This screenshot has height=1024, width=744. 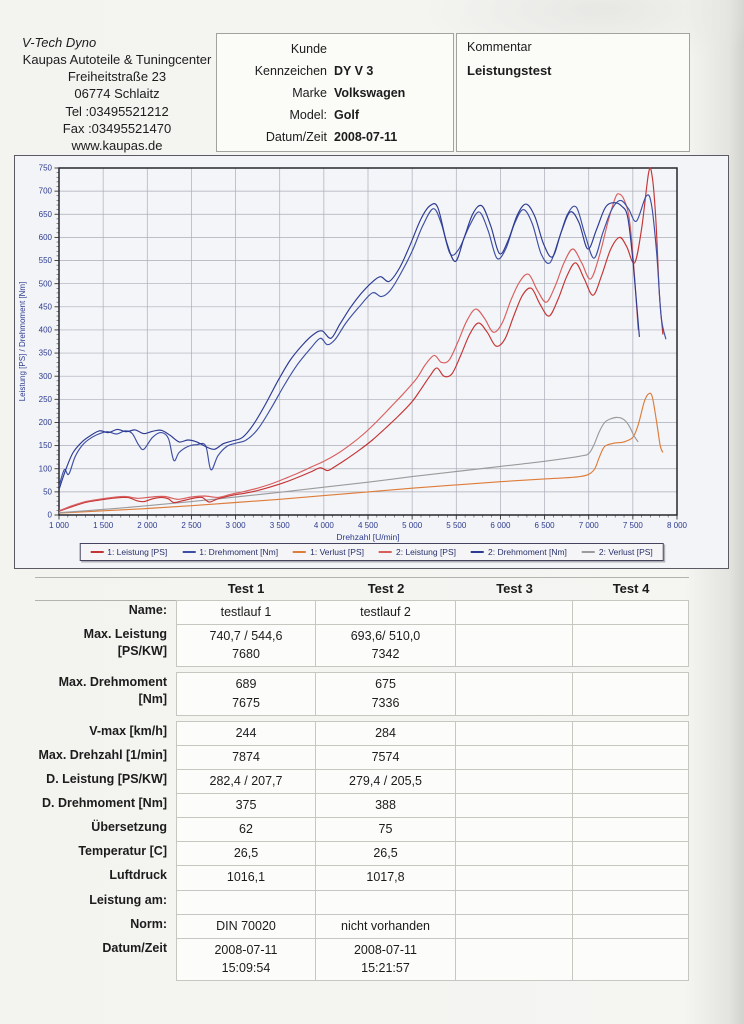 What do you see at coordinates (456, 525) in the screenshot?
I see `x-tick-label: 5 500` at bounding box center [456, 525].